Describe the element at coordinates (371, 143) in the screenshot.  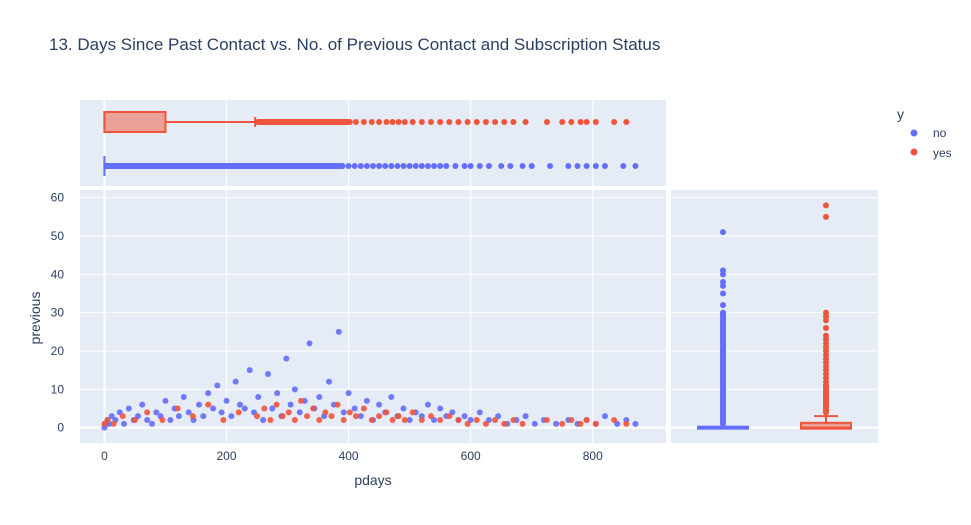
I see `top-marginal-boxes` at that location.